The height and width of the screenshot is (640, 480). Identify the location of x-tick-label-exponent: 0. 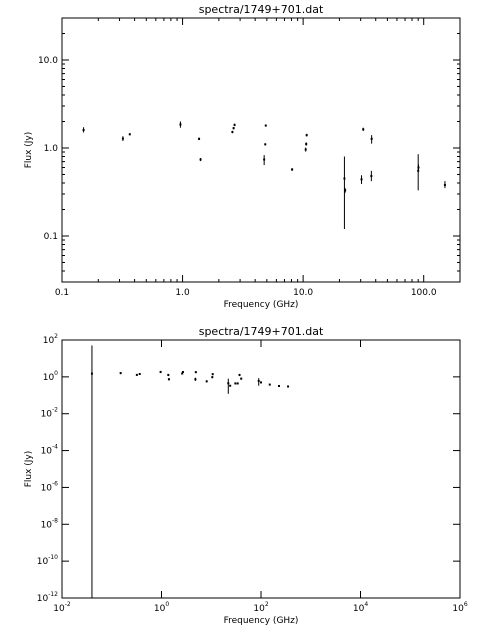
(167, 604).